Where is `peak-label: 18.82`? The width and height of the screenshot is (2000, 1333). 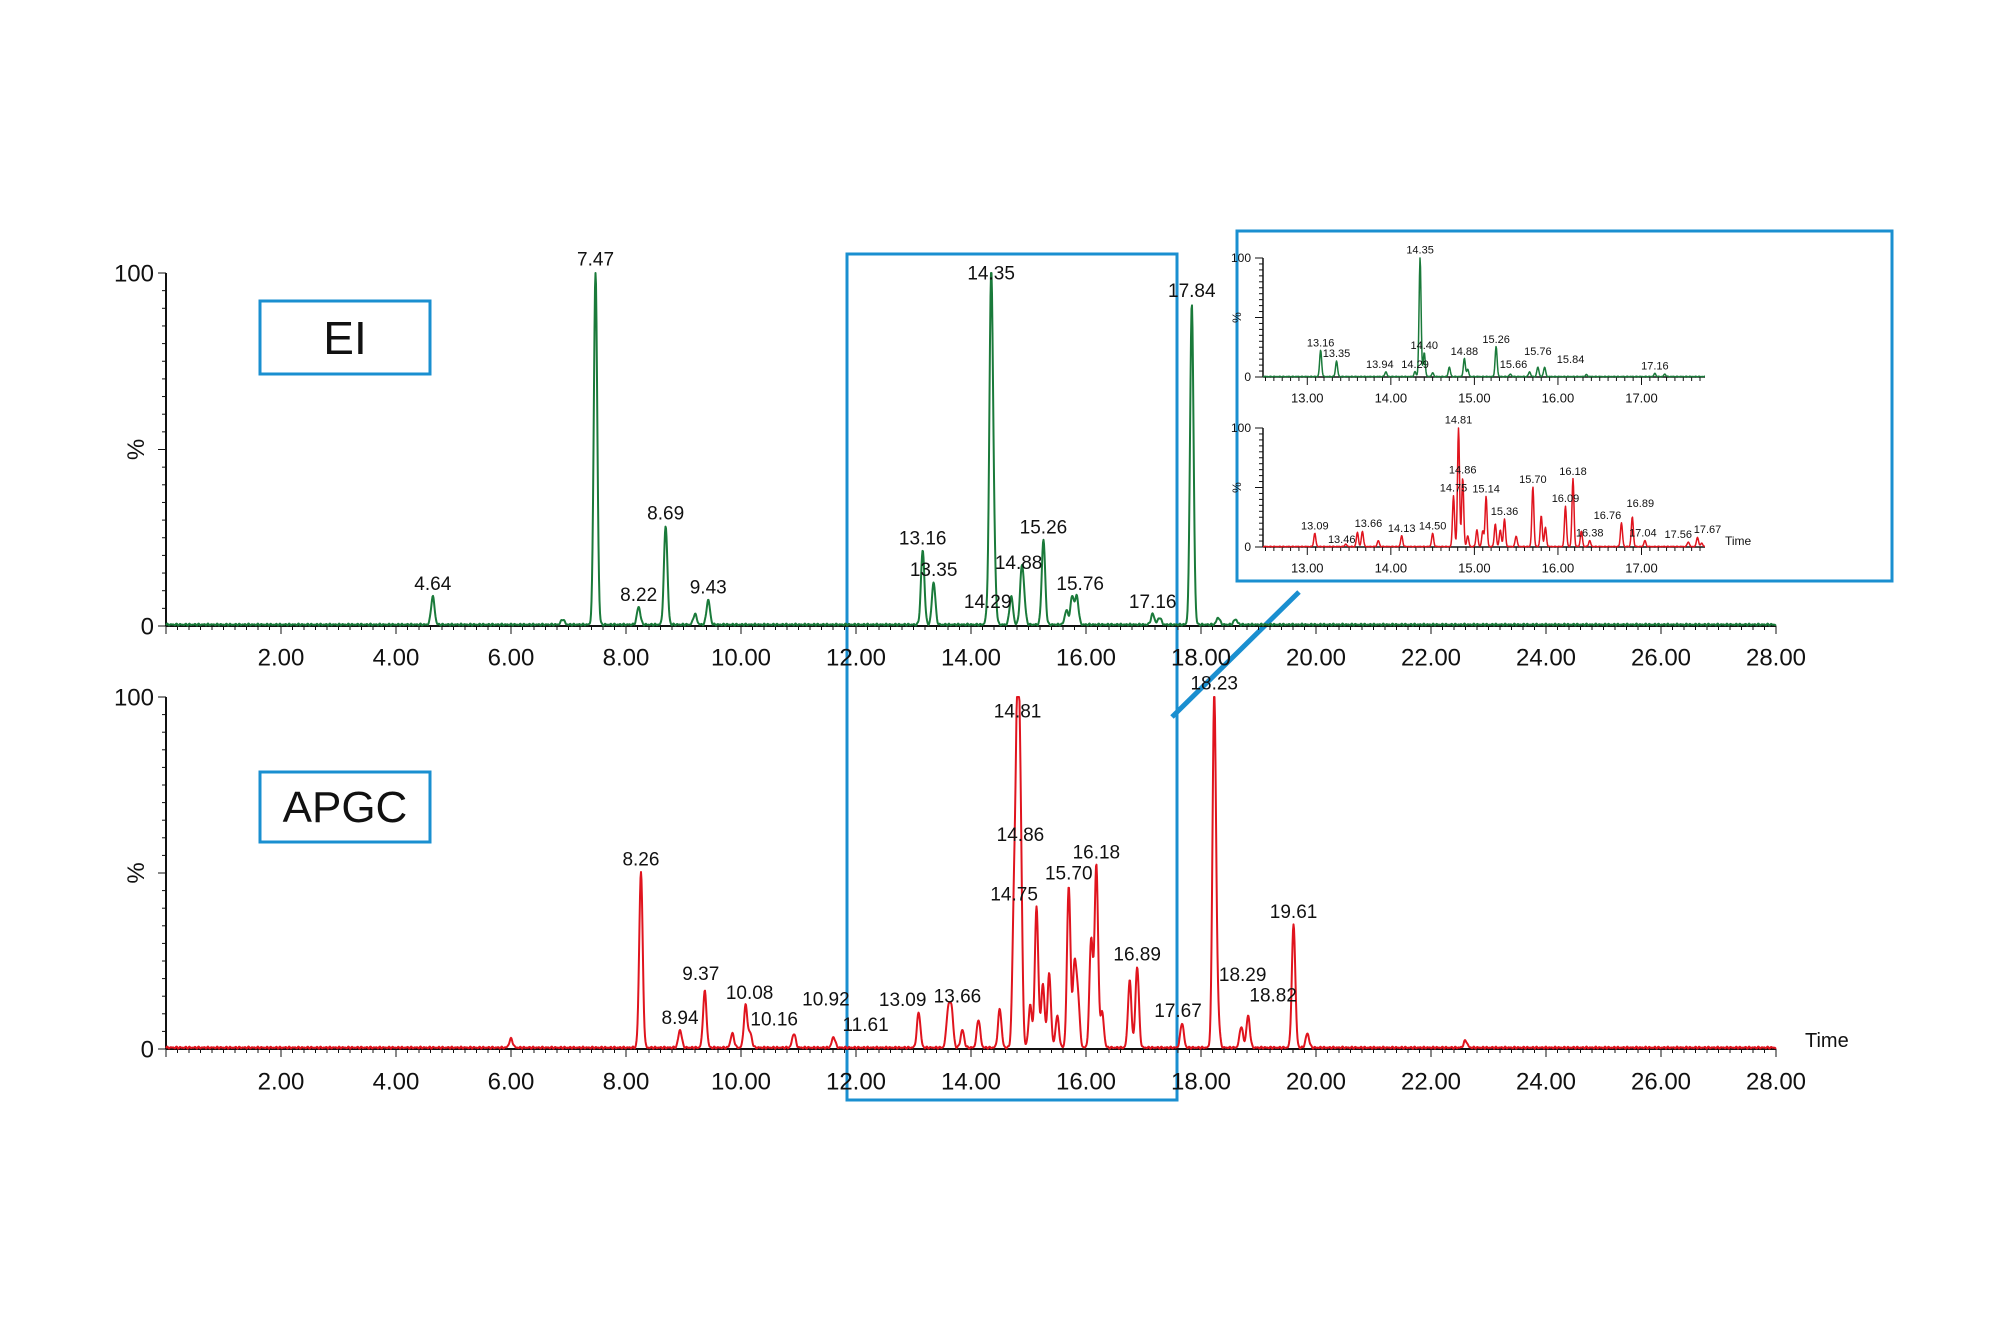 peak-label: 18.82 is located at coordinates (1273, 996).